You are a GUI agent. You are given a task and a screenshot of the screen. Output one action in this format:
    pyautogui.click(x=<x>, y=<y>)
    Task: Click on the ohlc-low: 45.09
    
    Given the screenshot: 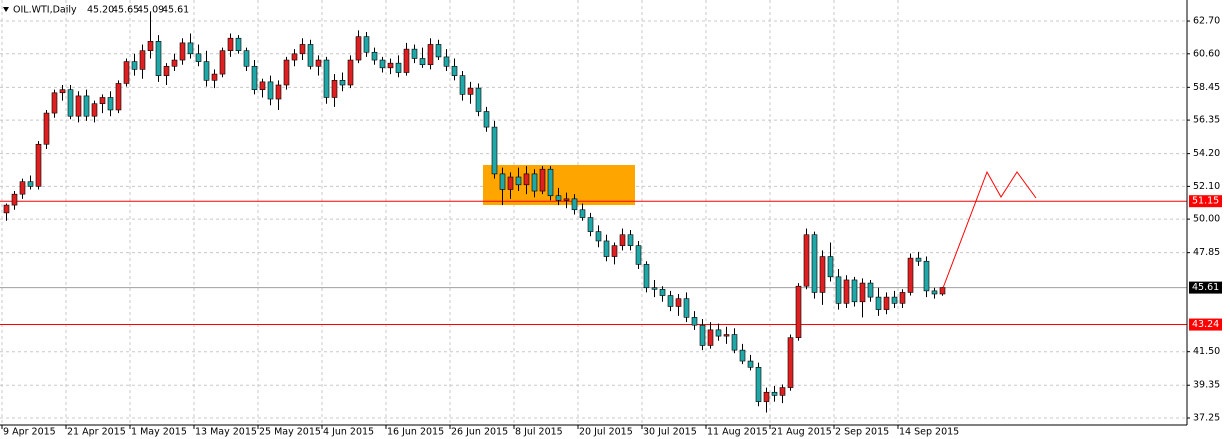 What is the action you would take?
    pyautogui.click(x=150, y=10)
    